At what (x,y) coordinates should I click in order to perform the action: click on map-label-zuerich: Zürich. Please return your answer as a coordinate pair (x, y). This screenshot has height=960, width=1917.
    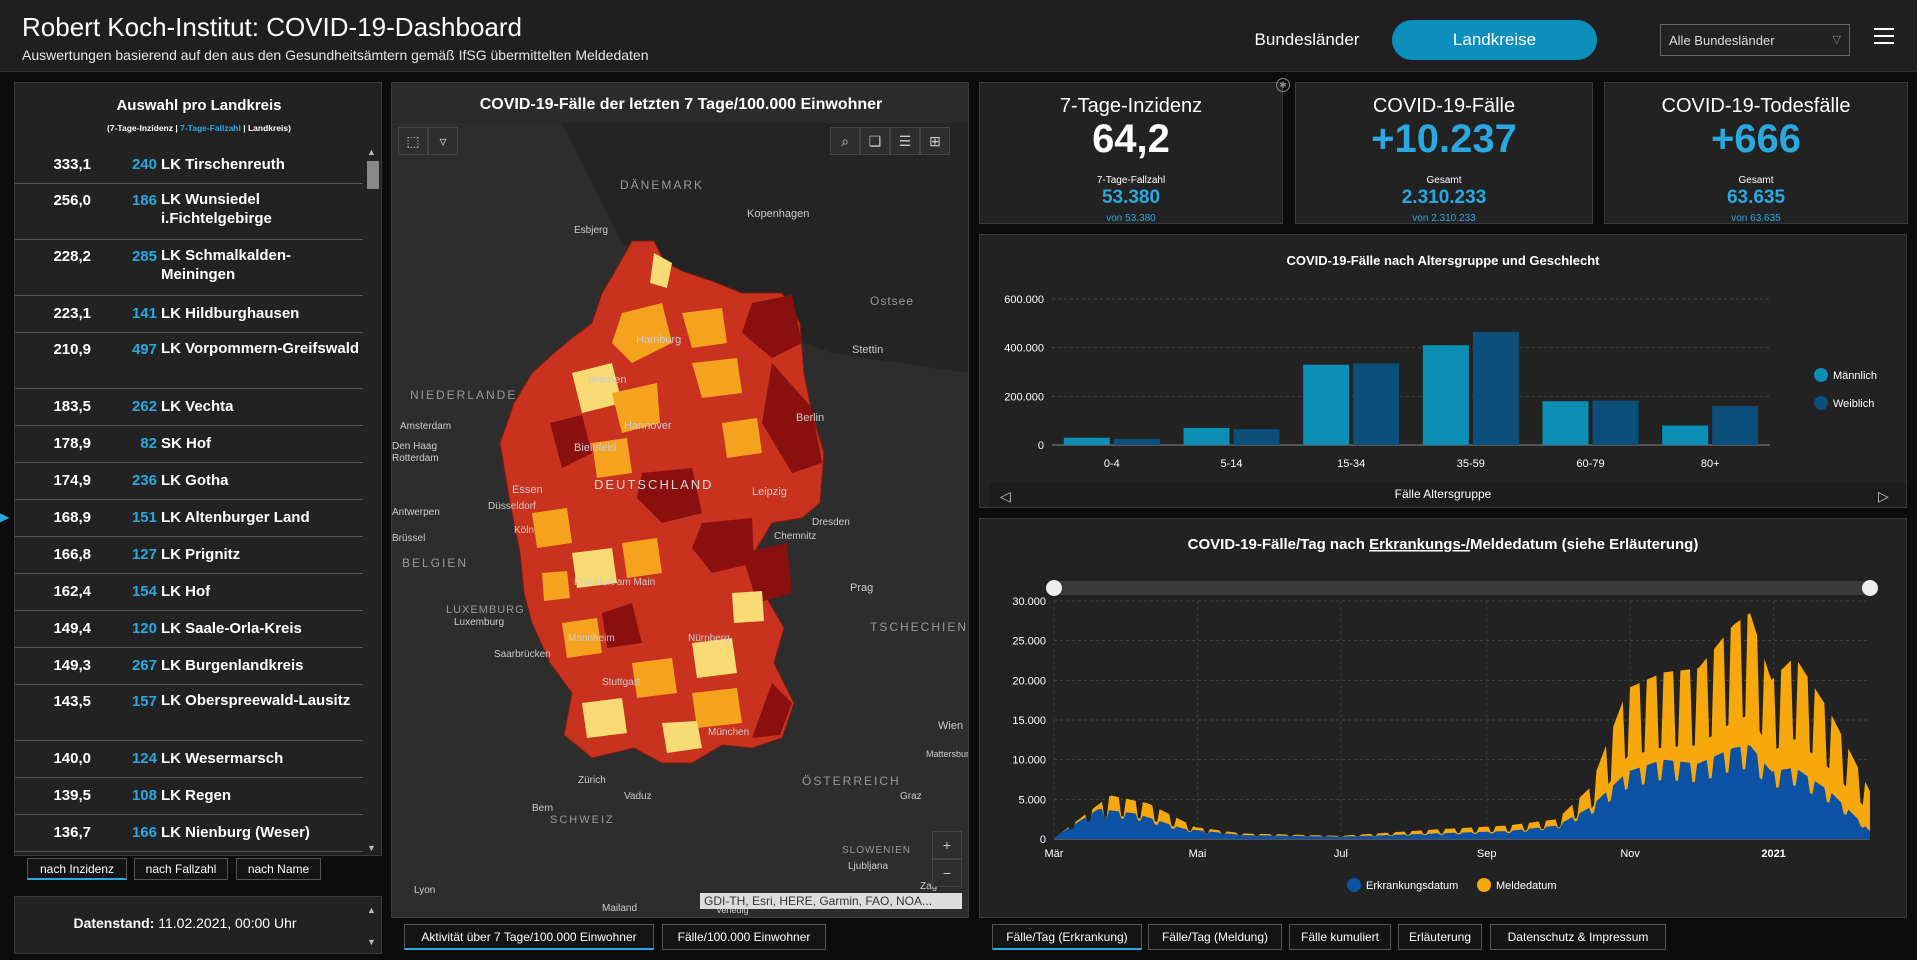
    Looking at the image, I should click on (592, 780).